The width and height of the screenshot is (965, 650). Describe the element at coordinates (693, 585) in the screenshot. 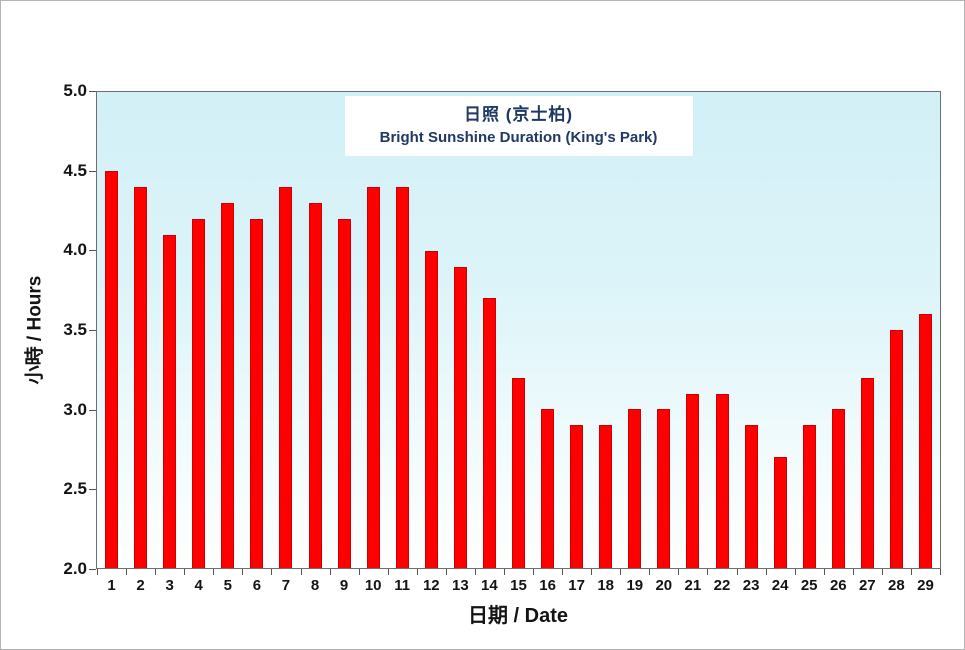

I see `x-tick-label: 21` at that location.